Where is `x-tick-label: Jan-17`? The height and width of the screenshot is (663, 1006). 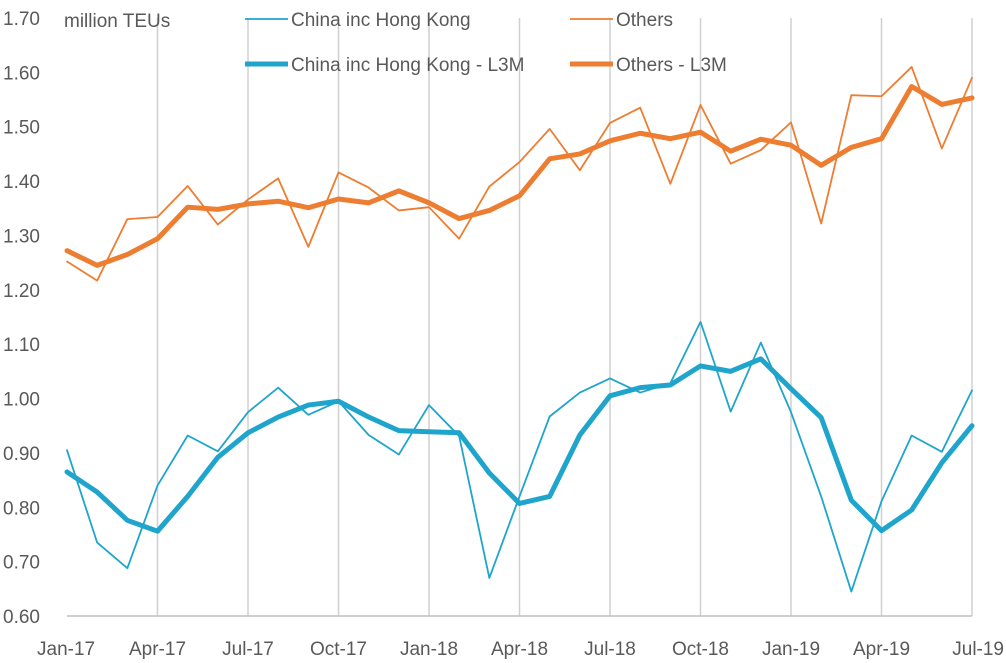
x-tick-label: Jan-17 is located at coordinates (66, 649).